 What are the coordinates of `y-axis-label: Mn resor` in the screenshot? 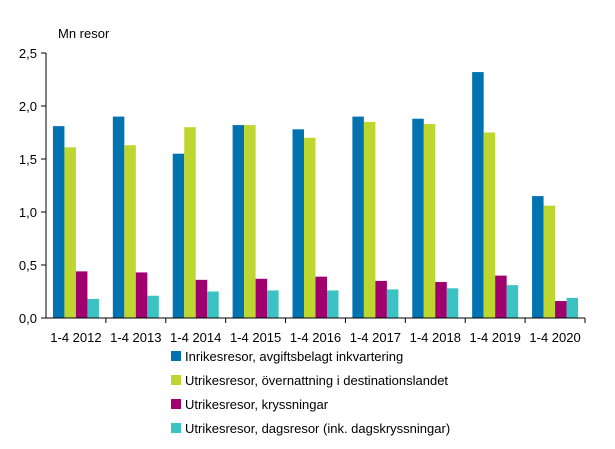 It's located at (84, 33).